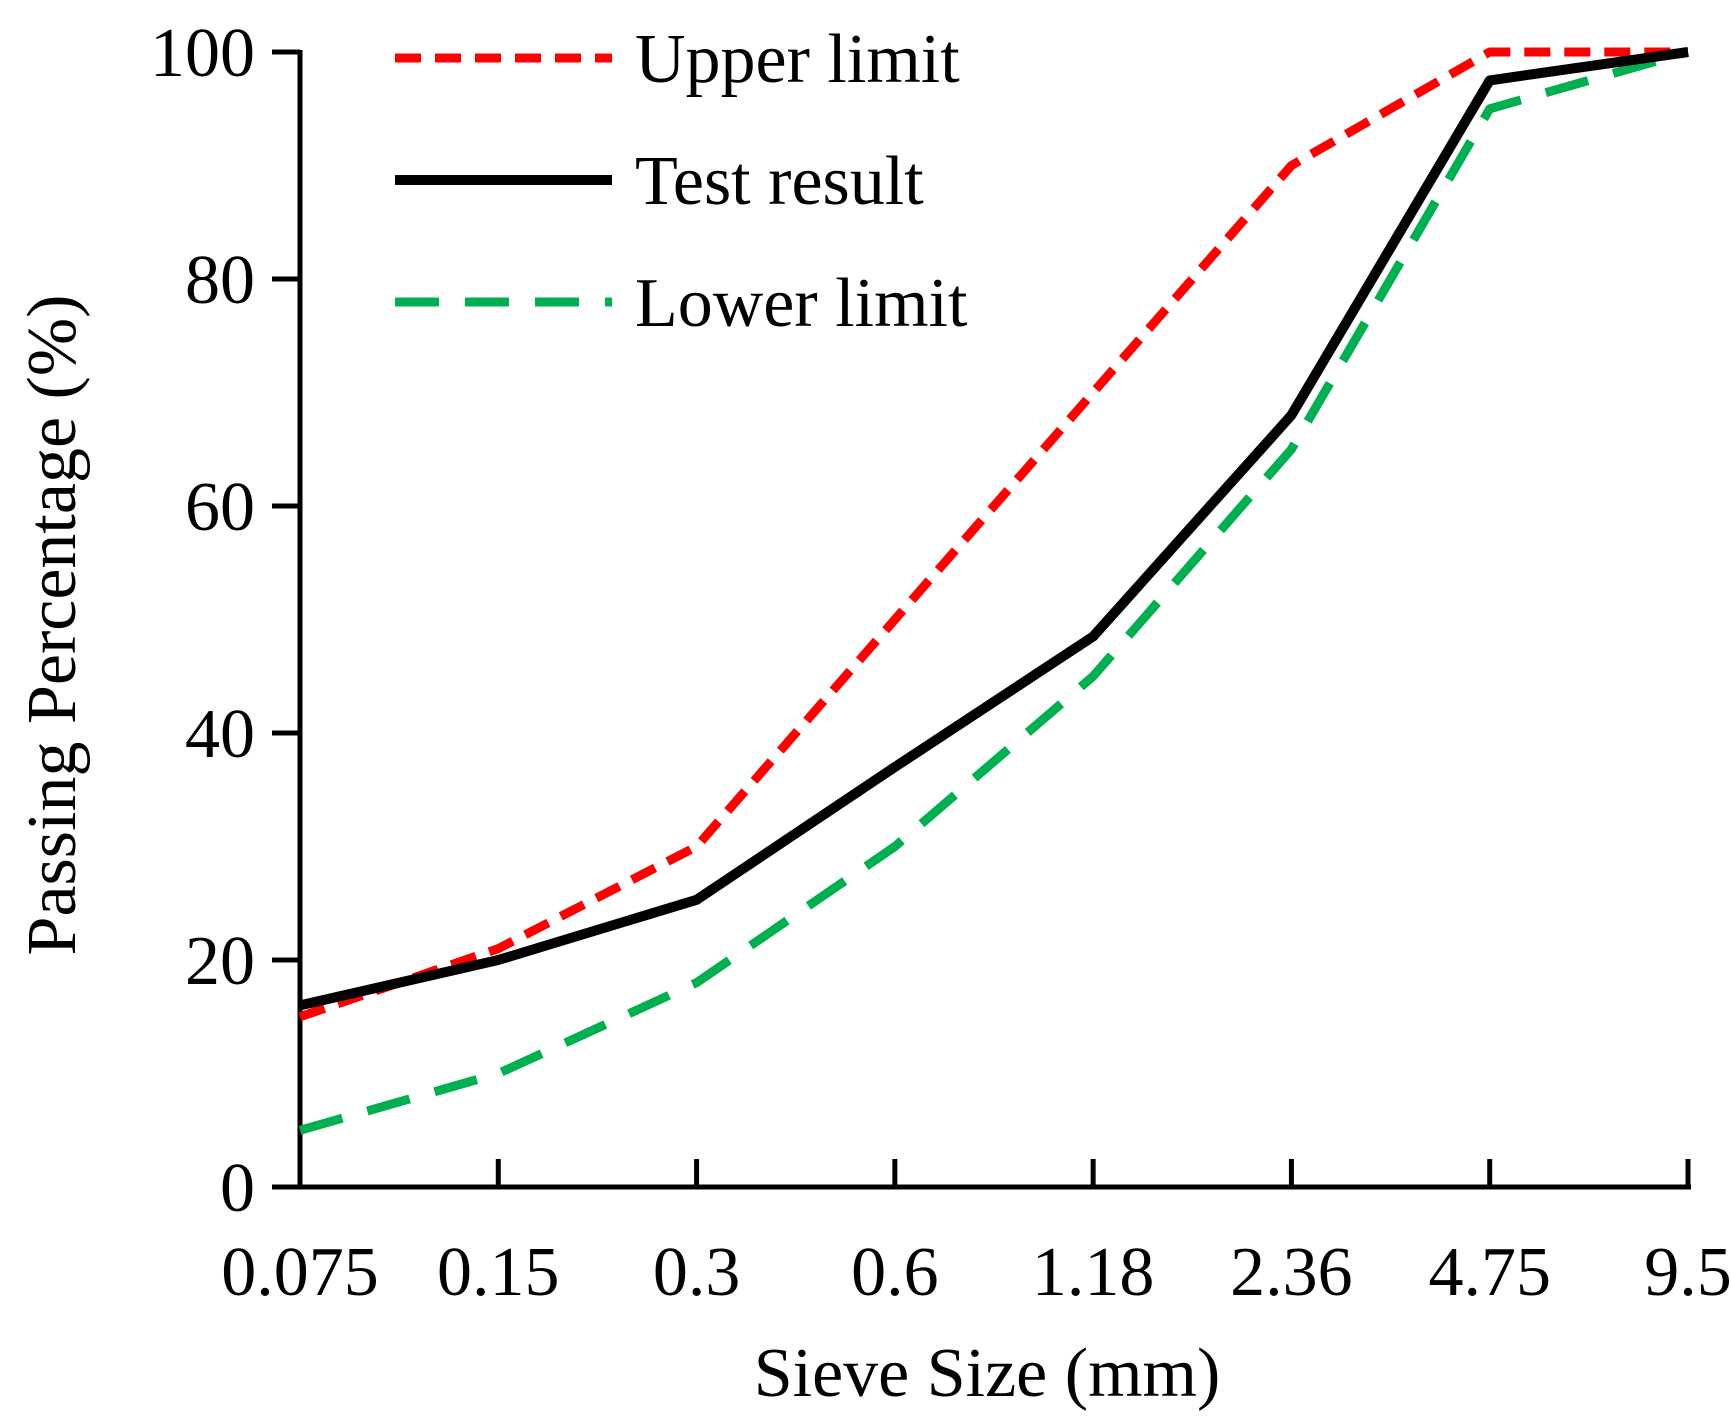  I want to click on x-tick-label: 0.15, so click(498, 1272).